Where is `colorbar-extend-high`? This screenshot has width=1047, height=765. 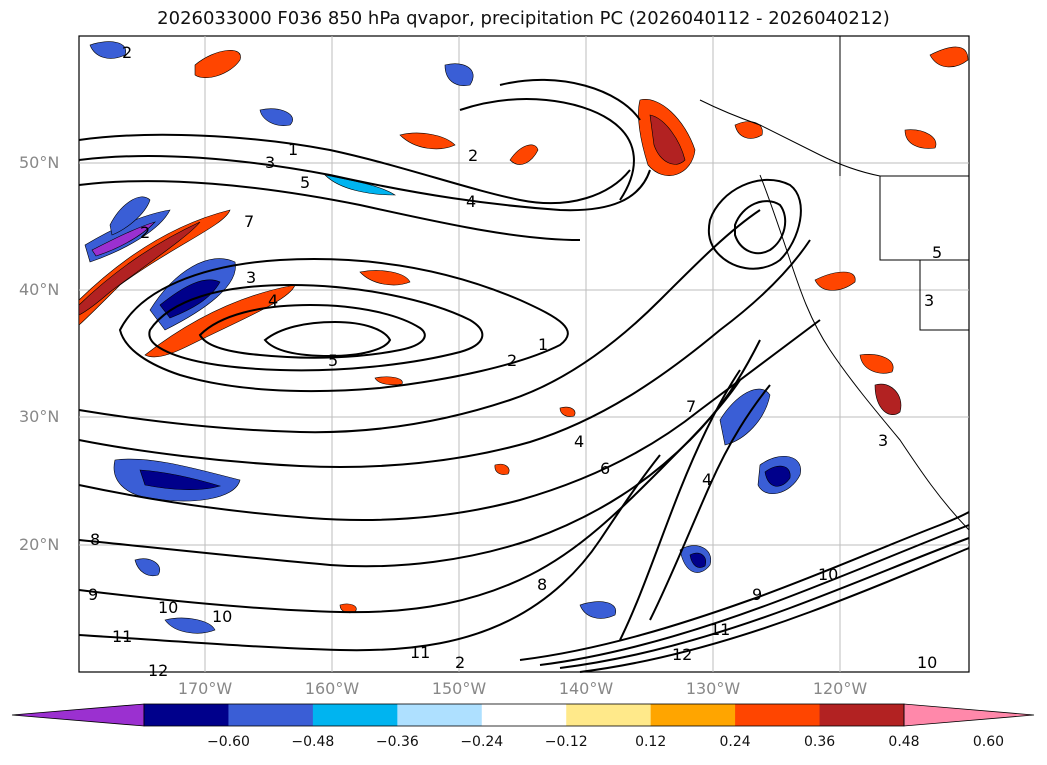
colorbar-extend-high is located at coordinates (969, 715).